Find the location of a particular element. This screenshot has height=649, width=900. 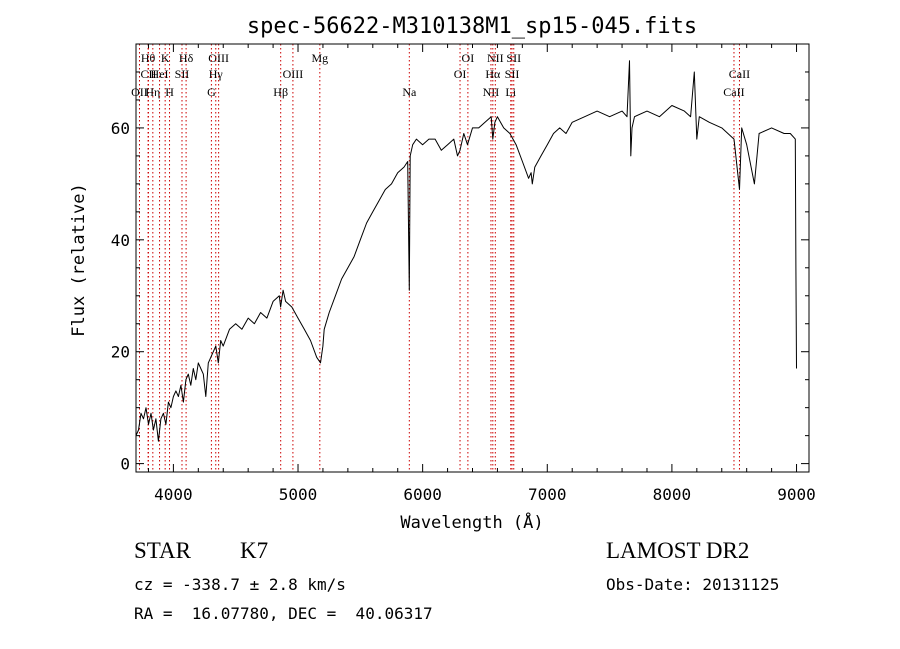

x-tick-label-3: 7000 is located at coordinates (547, 494).